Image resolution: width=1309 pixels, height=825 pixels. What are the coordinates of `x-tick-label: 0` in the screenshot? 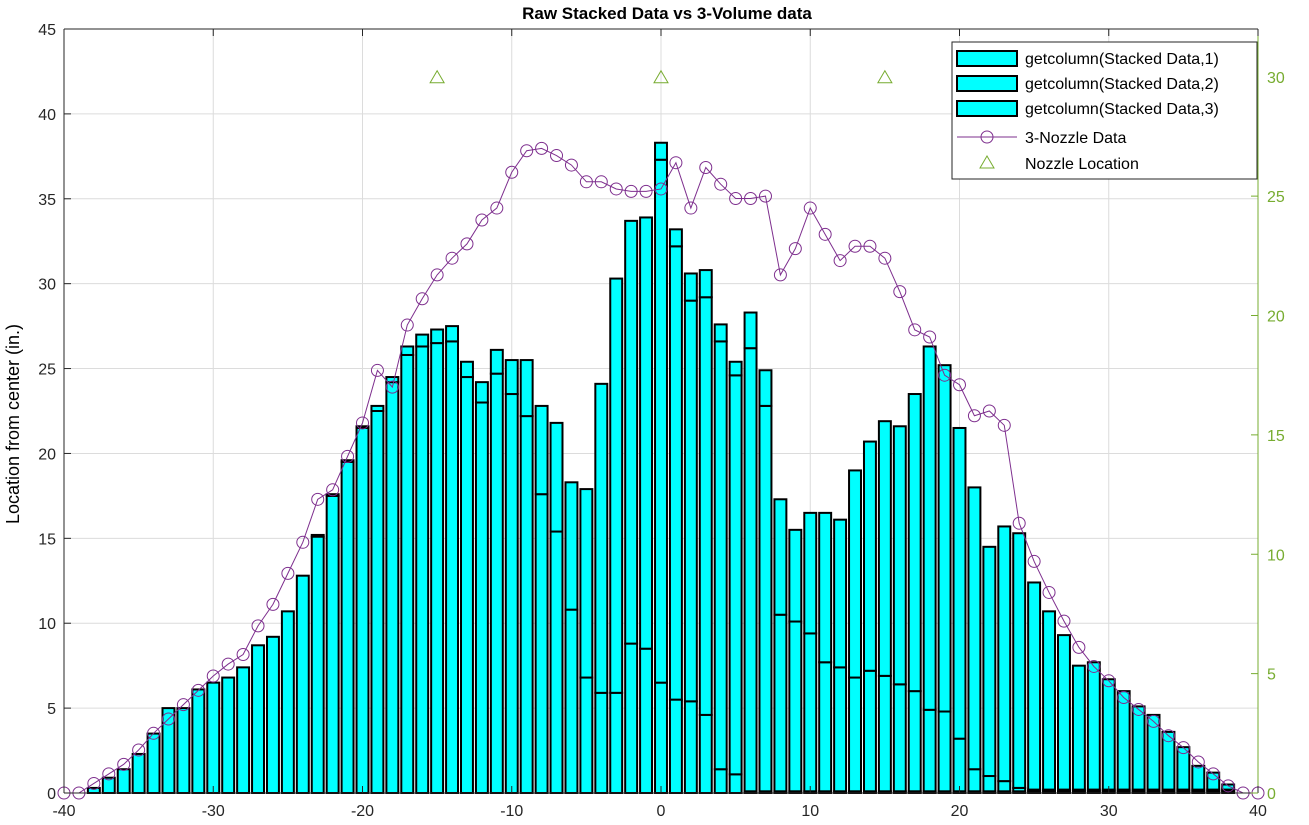 It's located at (661, 811).